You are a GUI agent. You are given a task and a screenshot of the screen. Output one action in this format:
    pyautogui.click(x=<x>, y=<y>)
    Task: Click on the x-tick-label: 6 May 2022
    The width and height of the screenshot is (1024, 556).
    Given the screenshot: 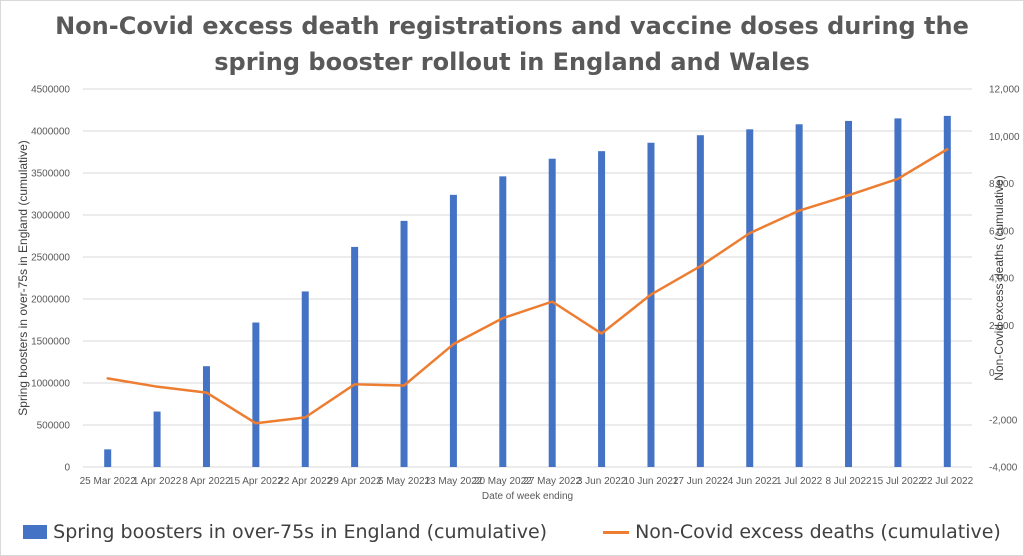 What is the action you would take?
    pyautogui.click(x=404, y=481)
    